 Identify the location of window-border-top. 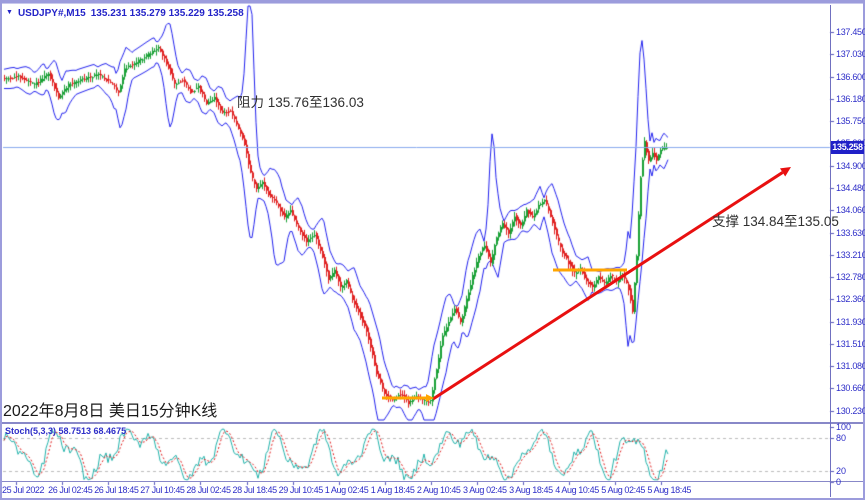
(432, 2).